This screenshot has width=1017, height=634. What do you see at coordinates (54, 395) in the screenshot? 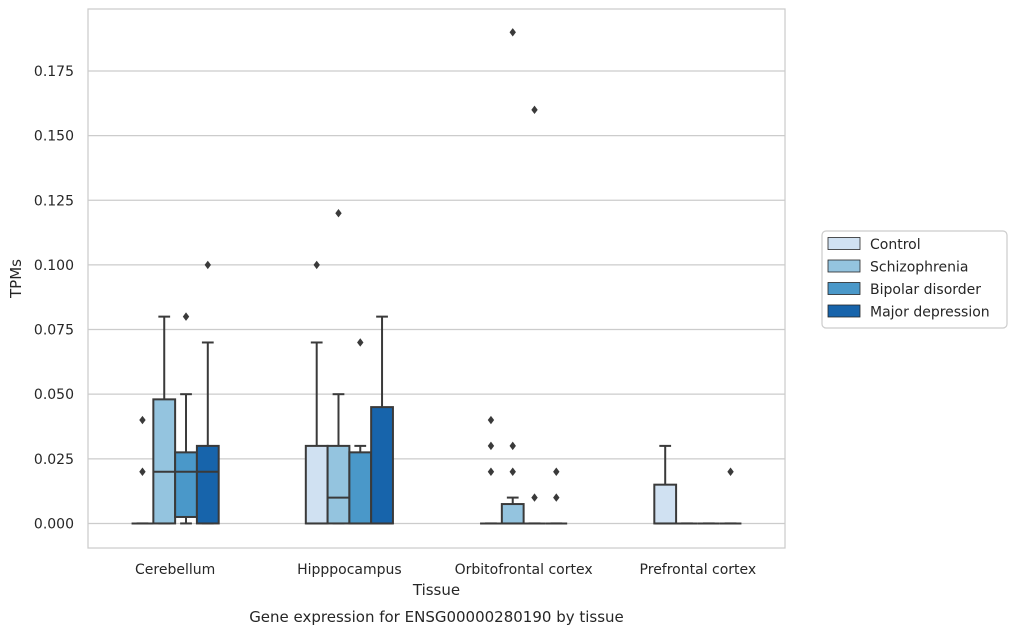
I see `y-tick-label: 0.050` at bounding box center [54, 395].